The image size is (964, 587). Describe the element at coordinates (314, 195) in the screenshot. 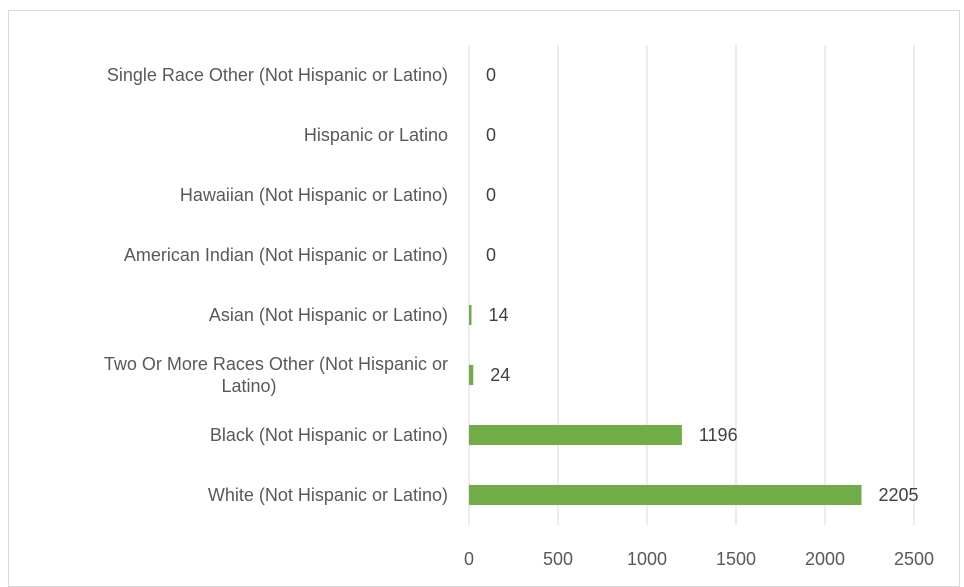

I see `category-label-2: Hawaiian (Not Hispanic or Latino)` at that location.